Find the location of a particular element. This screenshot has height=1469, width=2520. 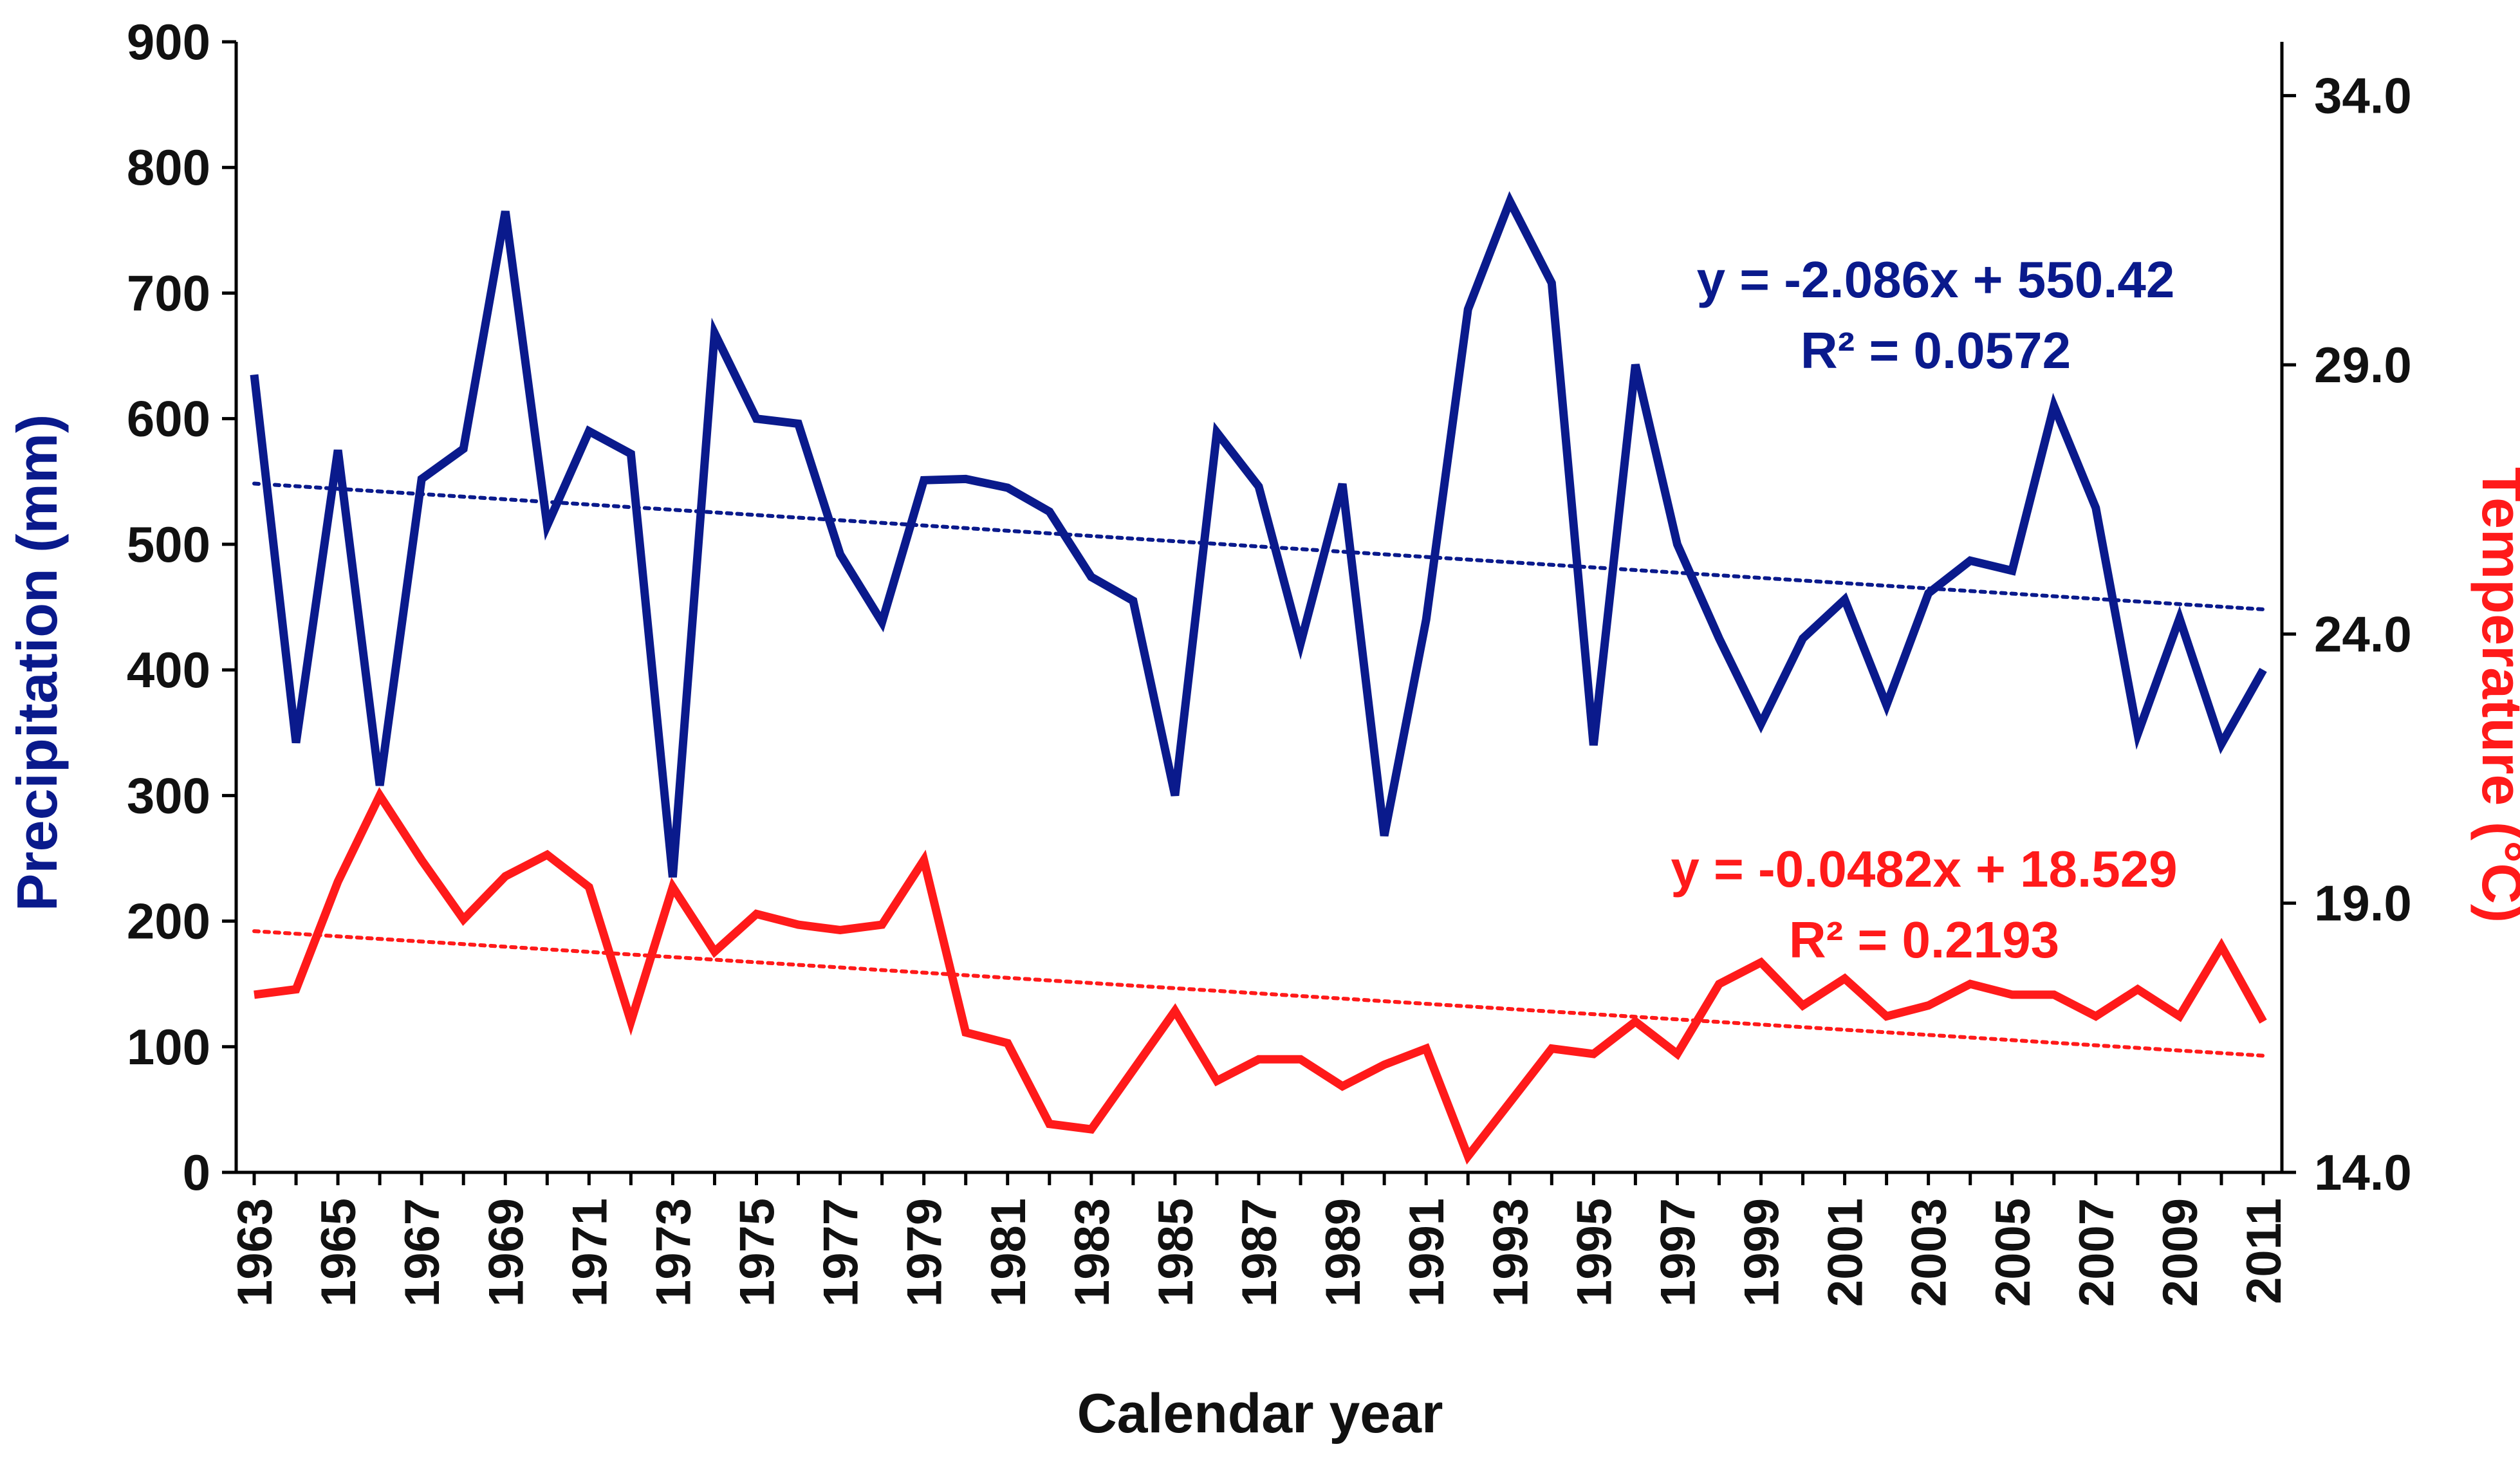

x-axis-title: Calendar year is located at coordinates (1260, 1414).